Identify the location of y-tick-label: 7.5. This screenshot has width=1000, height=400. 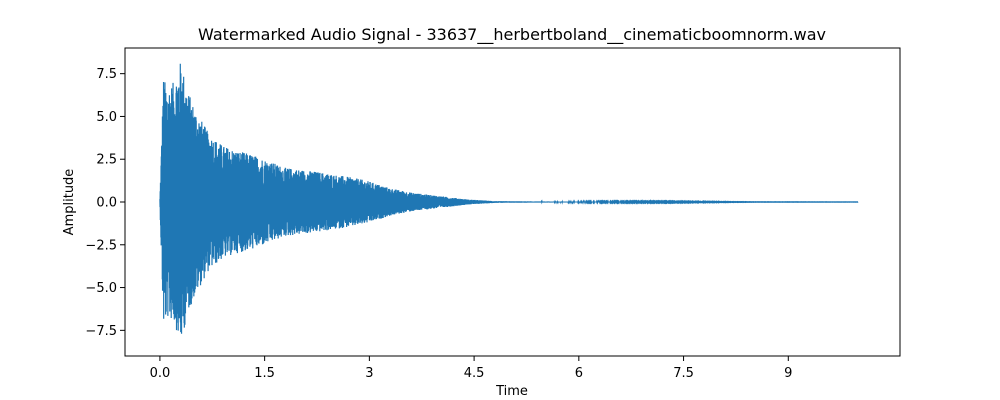
(106, 74).